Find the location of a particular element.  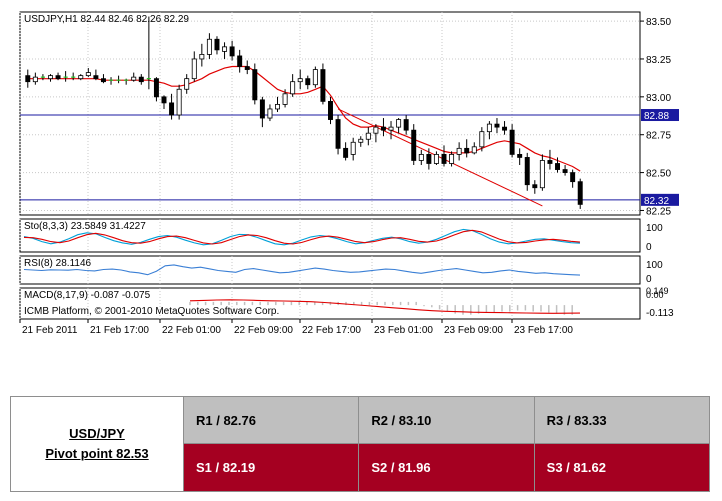

x-tick-label: 22 Feb 01:00 is located at coordinates (191, 330).